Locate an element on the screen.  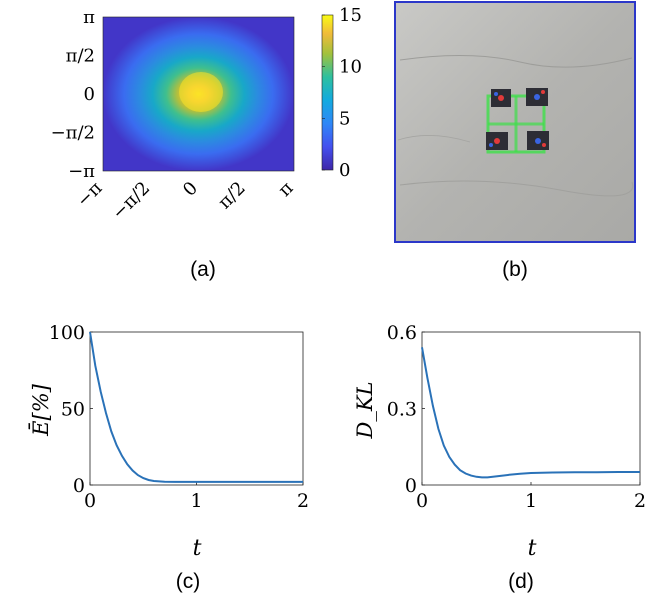
robot-formation is located at coordinates (517, 121).